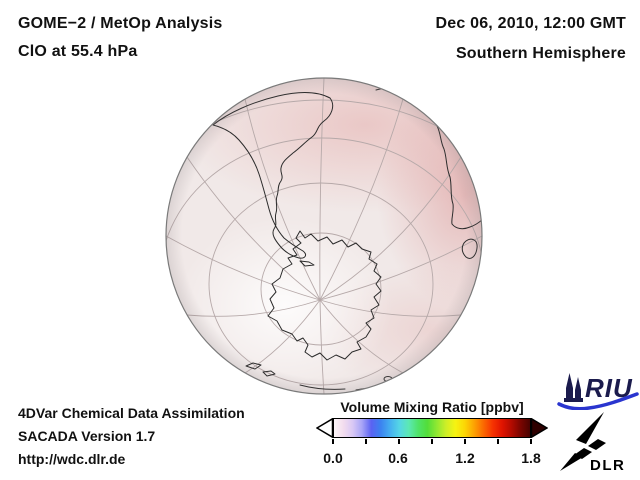 The width and height of the screenshot is (640, 480). I want to click on credit-version: SACADA Version 1.7, so click(87, 436).